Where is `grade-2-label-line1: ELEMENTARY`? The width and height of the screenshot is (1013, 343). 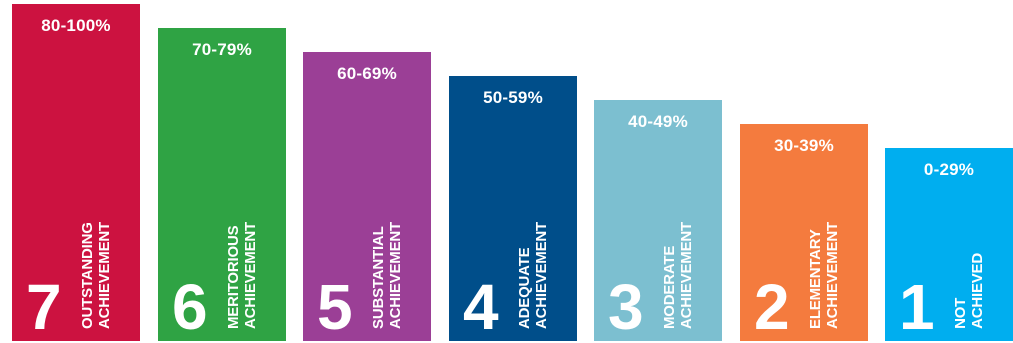 grade-2-label-line1: ELEMENTARY is located at coordinates (815, 279).